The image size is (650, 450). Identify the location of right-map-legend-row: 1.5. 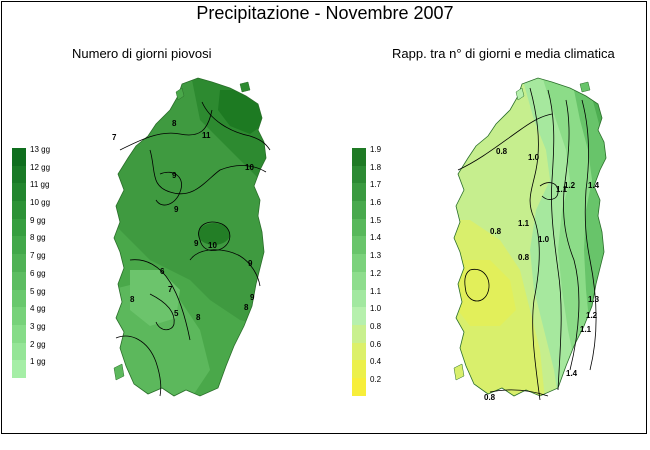
(387, 226).